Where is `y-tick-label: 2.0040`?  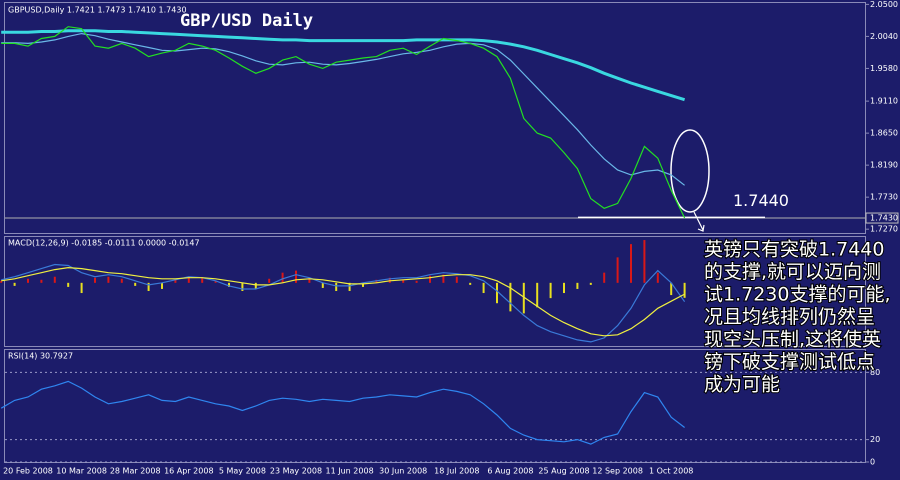 y-tick-label: 2.0040 is located at coordinates (884, 36).